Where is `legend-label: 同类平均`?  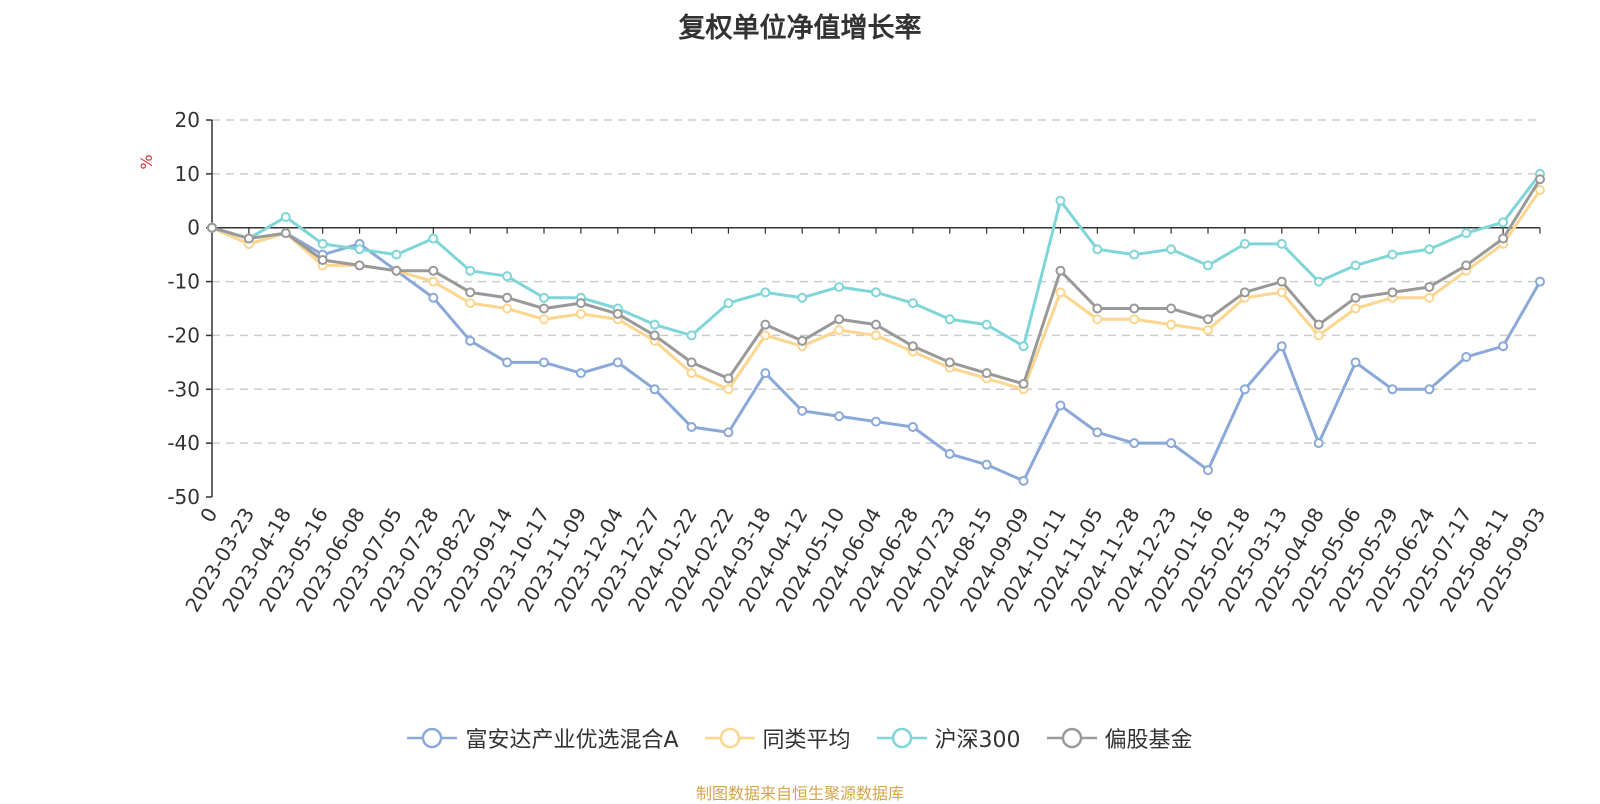
legend-label: 同类平均 is located at coordinates (806, 740).